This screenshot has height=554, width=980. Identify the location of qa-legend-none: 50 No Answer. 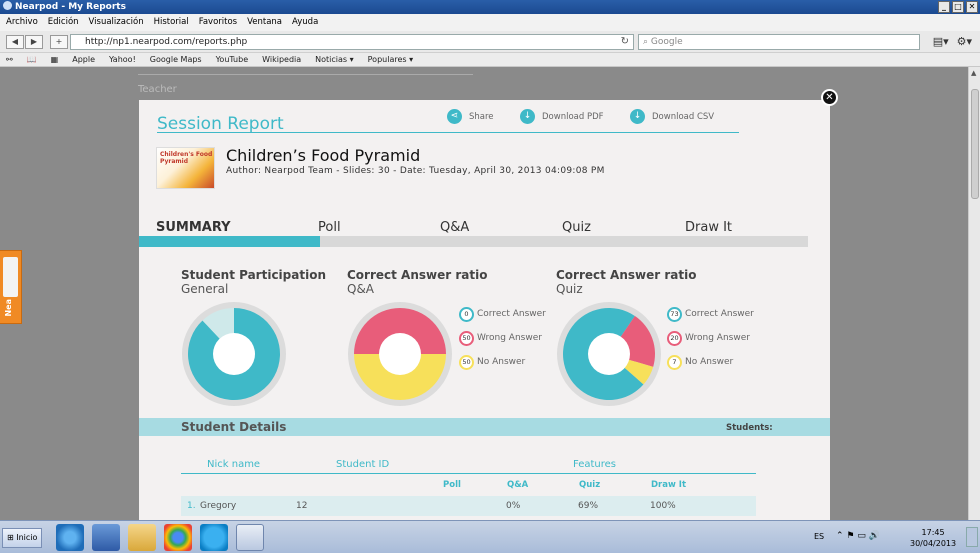
(502, 362).